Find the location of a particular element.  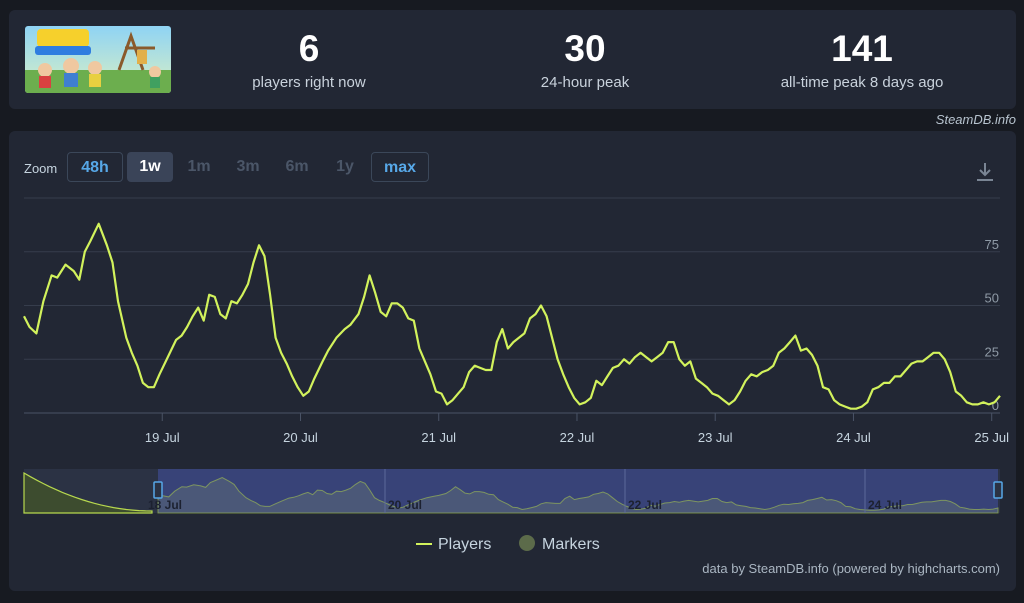

y-tick-label-50: 50 is located at coordinates (992, 298).